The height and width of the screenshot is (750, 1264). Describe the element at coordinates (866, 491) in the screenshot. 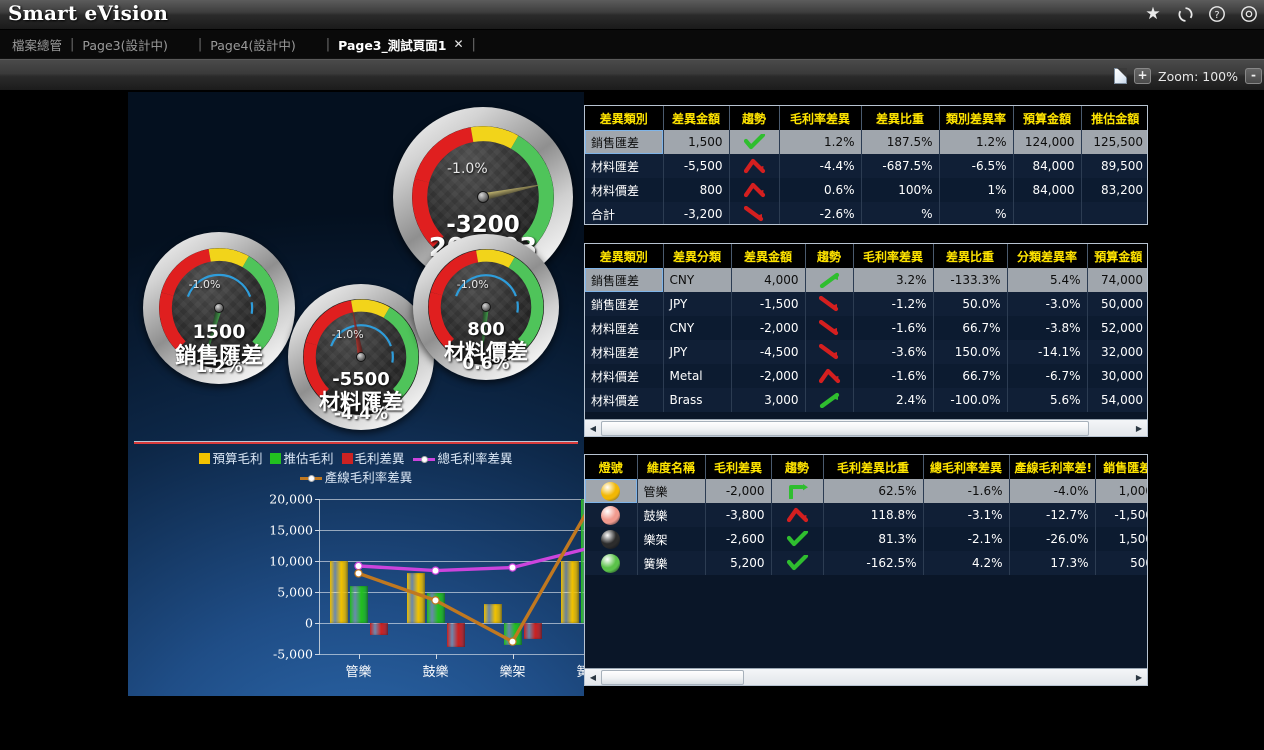

I see `table-row: 管樂-2,000 62.5%-1.6%-4.0% 1,000` at that location.